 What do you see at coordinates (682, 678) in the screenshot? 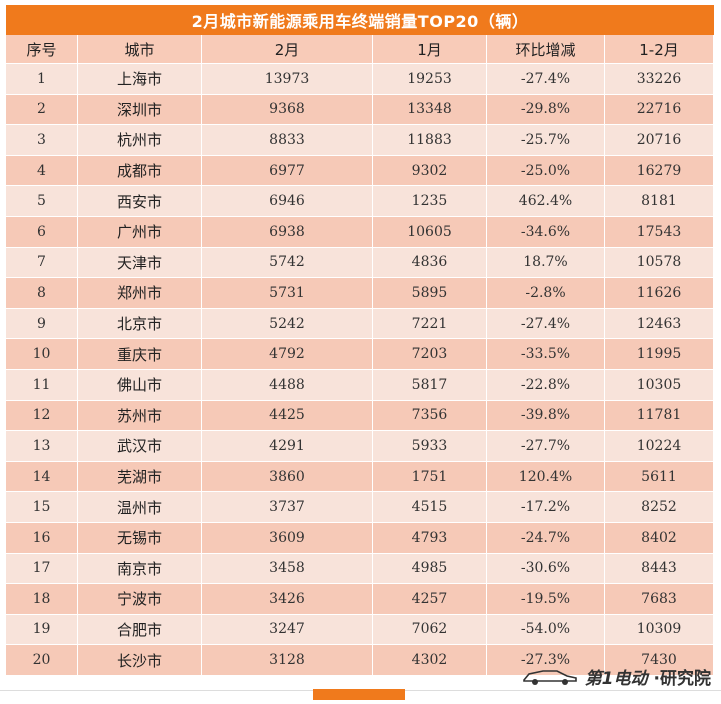
I see `logo-suffix-text: ·研究院` at bounding box center [682, 678].